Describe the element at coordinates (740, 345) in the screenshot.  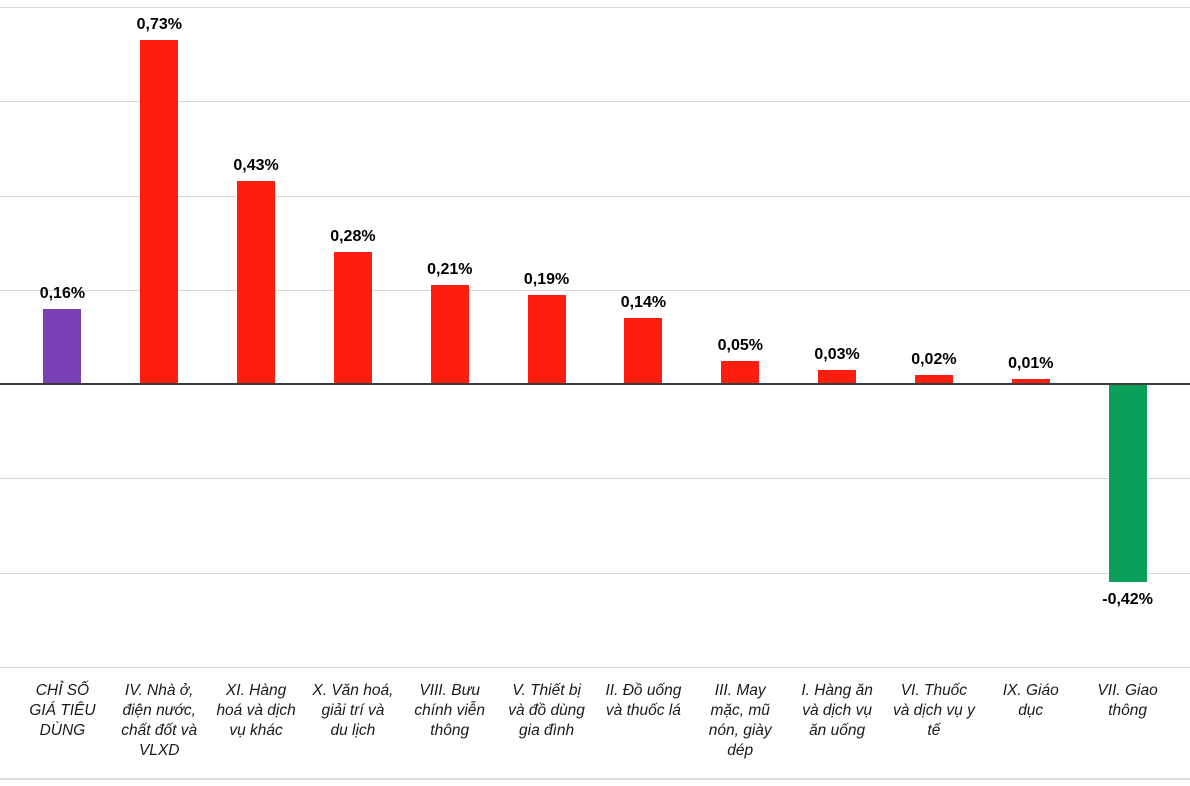
I see `value-label: 0,05%` at that location.